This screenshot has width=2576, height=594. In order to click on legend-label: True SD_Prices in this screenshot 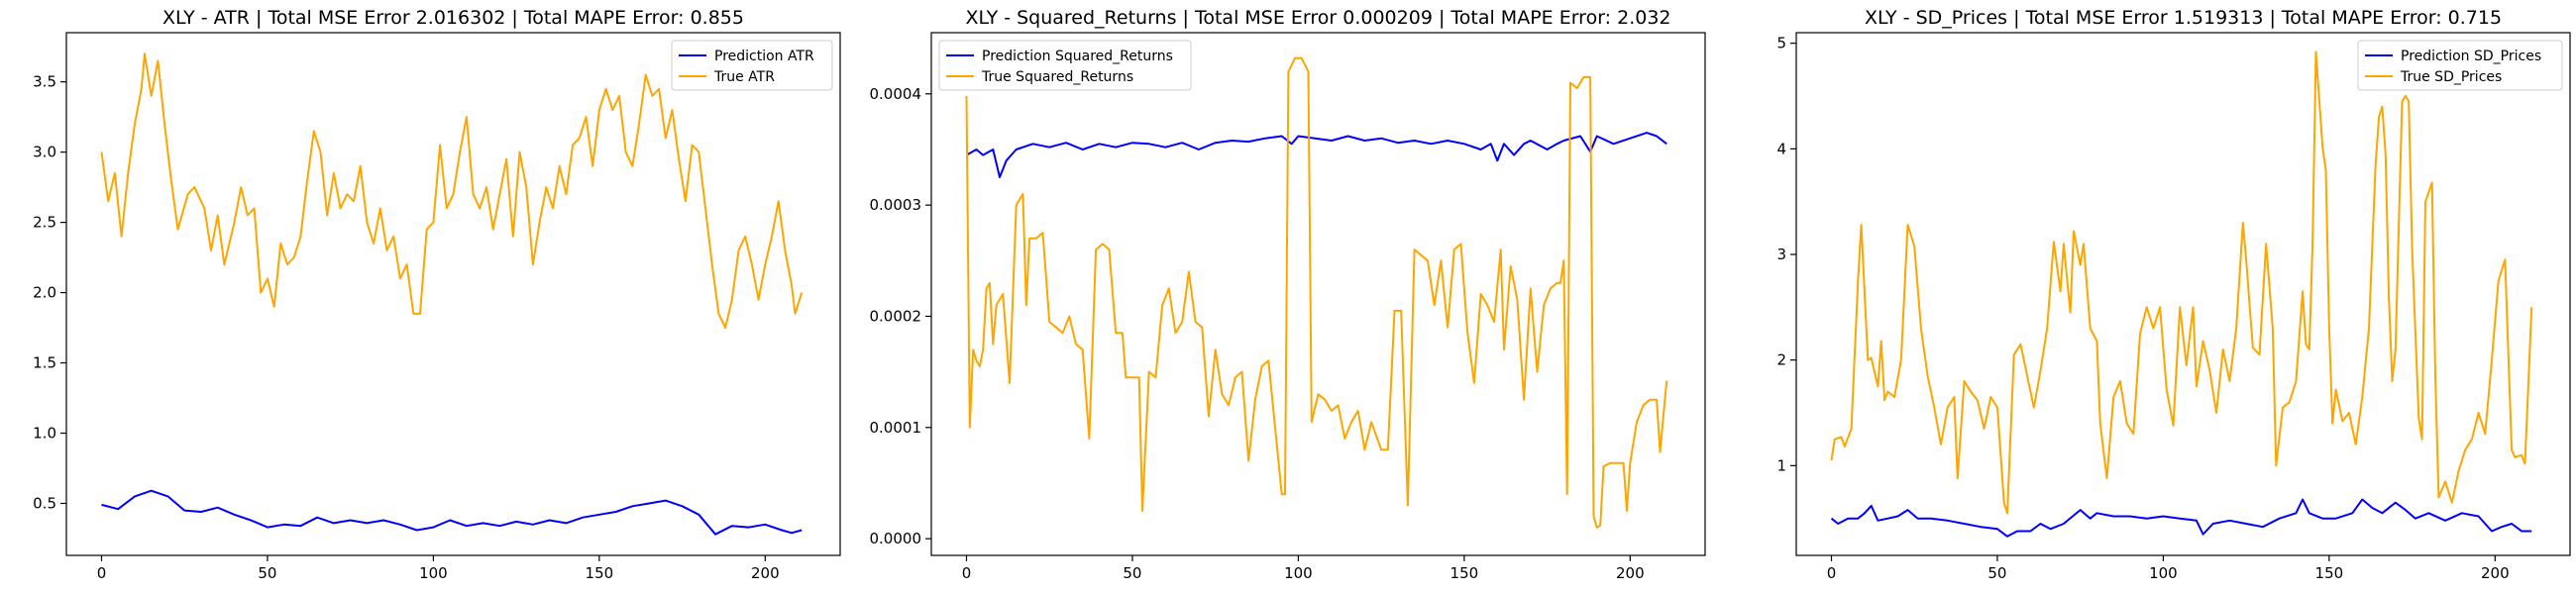, I will do `click(2451, 77)`.